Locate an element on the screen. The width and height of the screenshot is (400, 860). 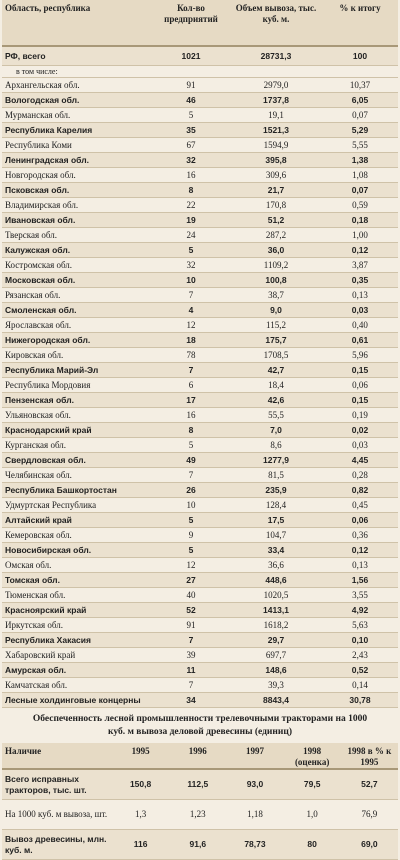
cell: 150,8 is located at coordinates (141, 784).